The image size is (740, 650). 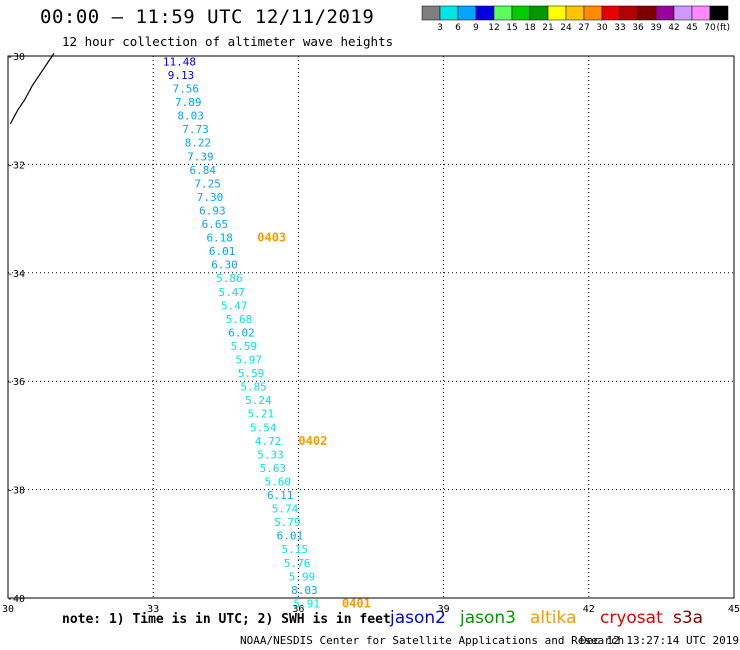 I want to click on wave-height-label: 9.13, so click(x=181, y=75).